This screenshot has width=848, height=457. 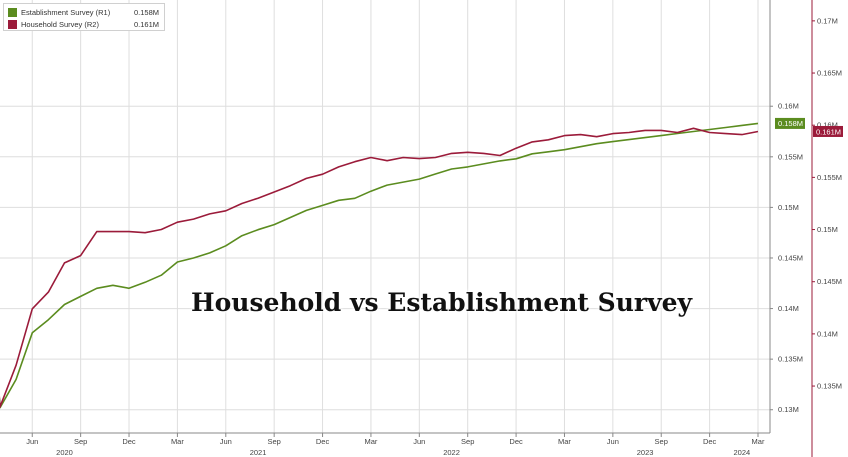 What do you see at coordinates (790, 156) in the screenshot?
I see `r1-tick-label: 0.155M` at bounding box center [790, 156].